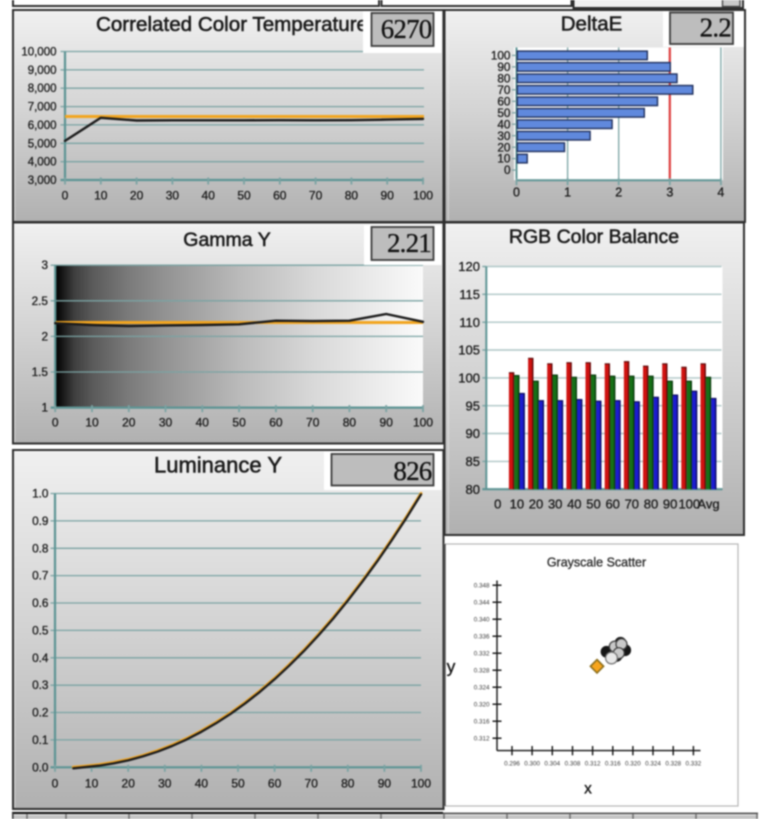 This screenshot has width=760, height=819. I want to click on svg-text: x, so click(588, 789).